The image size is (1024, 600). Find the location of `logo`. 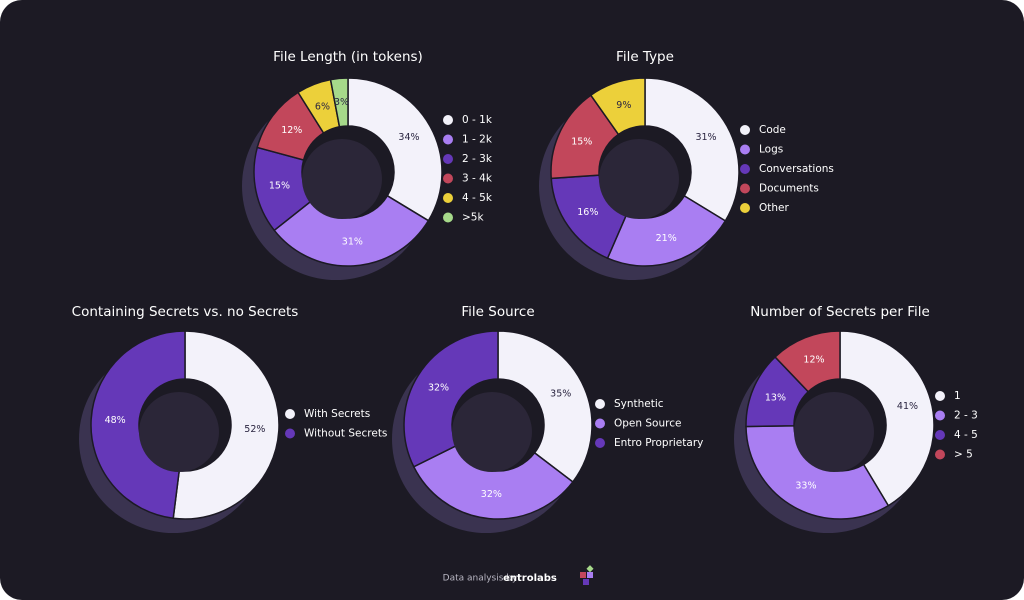

logo is located at coordinates (587, 575).